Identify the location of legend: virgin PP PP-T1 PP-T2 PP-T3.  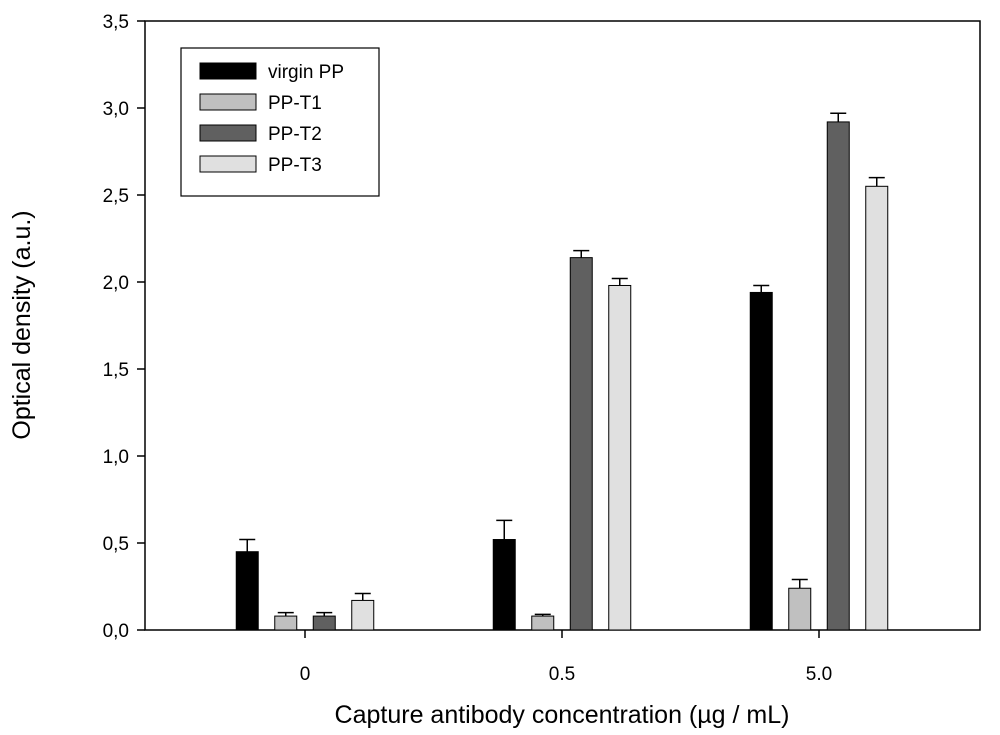
(280, 122).